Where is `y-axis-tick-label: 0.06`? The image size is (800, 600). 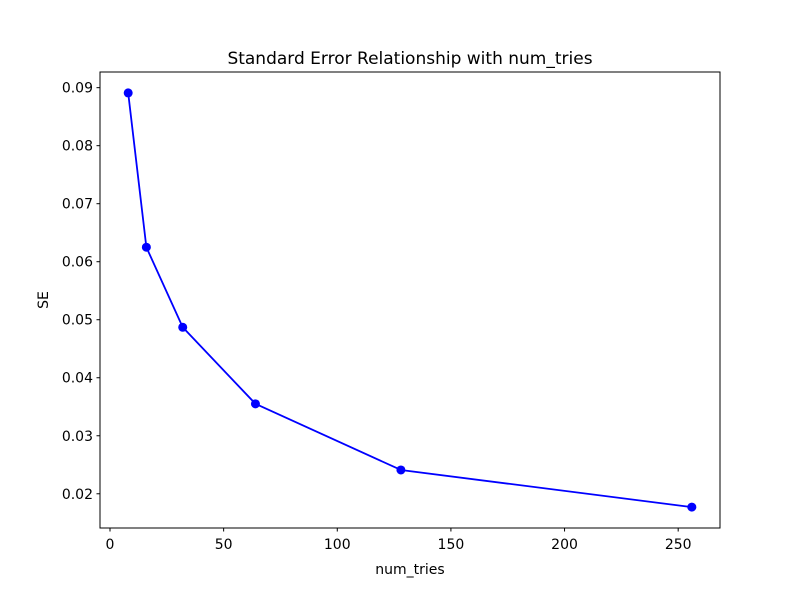 y-axis-tick-label: 0.06 is located at coordinates (77, 263).